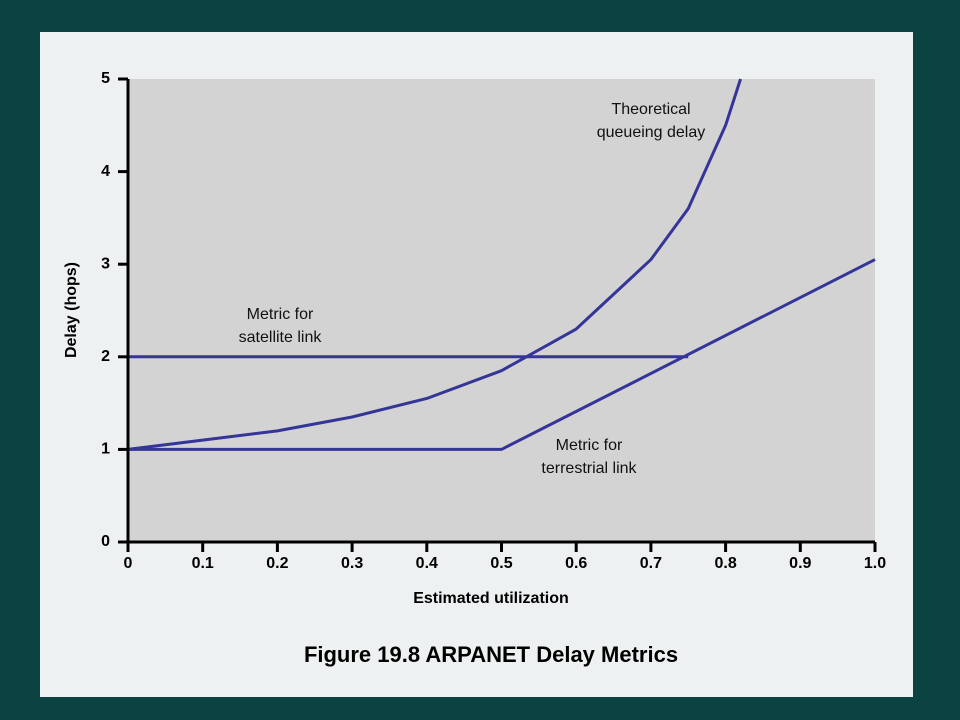 The width and height of the screenshot is (960, 720). What do you see at coordinates (576, 563) in the screenshot?
I see `x-tick-label: 0.6` at bounding box center [576, 563].